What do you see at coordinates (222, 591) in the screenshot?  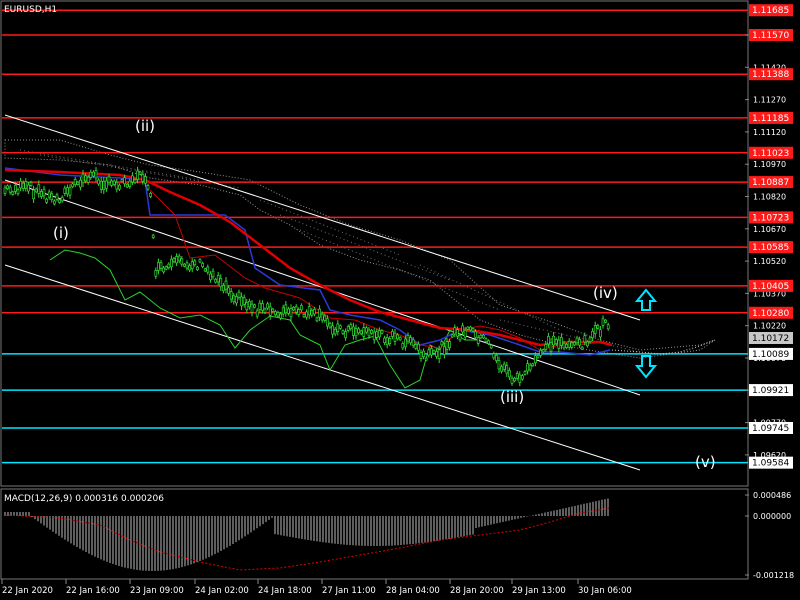 I see `time-tick-label: 24 Jan 02:00` at bounding box center [222, 591].